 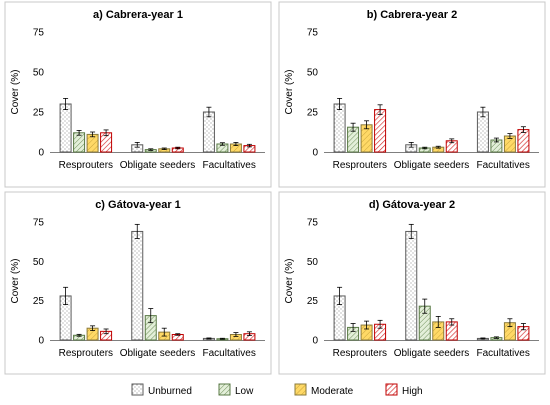 I want to click on legend-item-unburned: Unburned, so click(x=161, y=390).